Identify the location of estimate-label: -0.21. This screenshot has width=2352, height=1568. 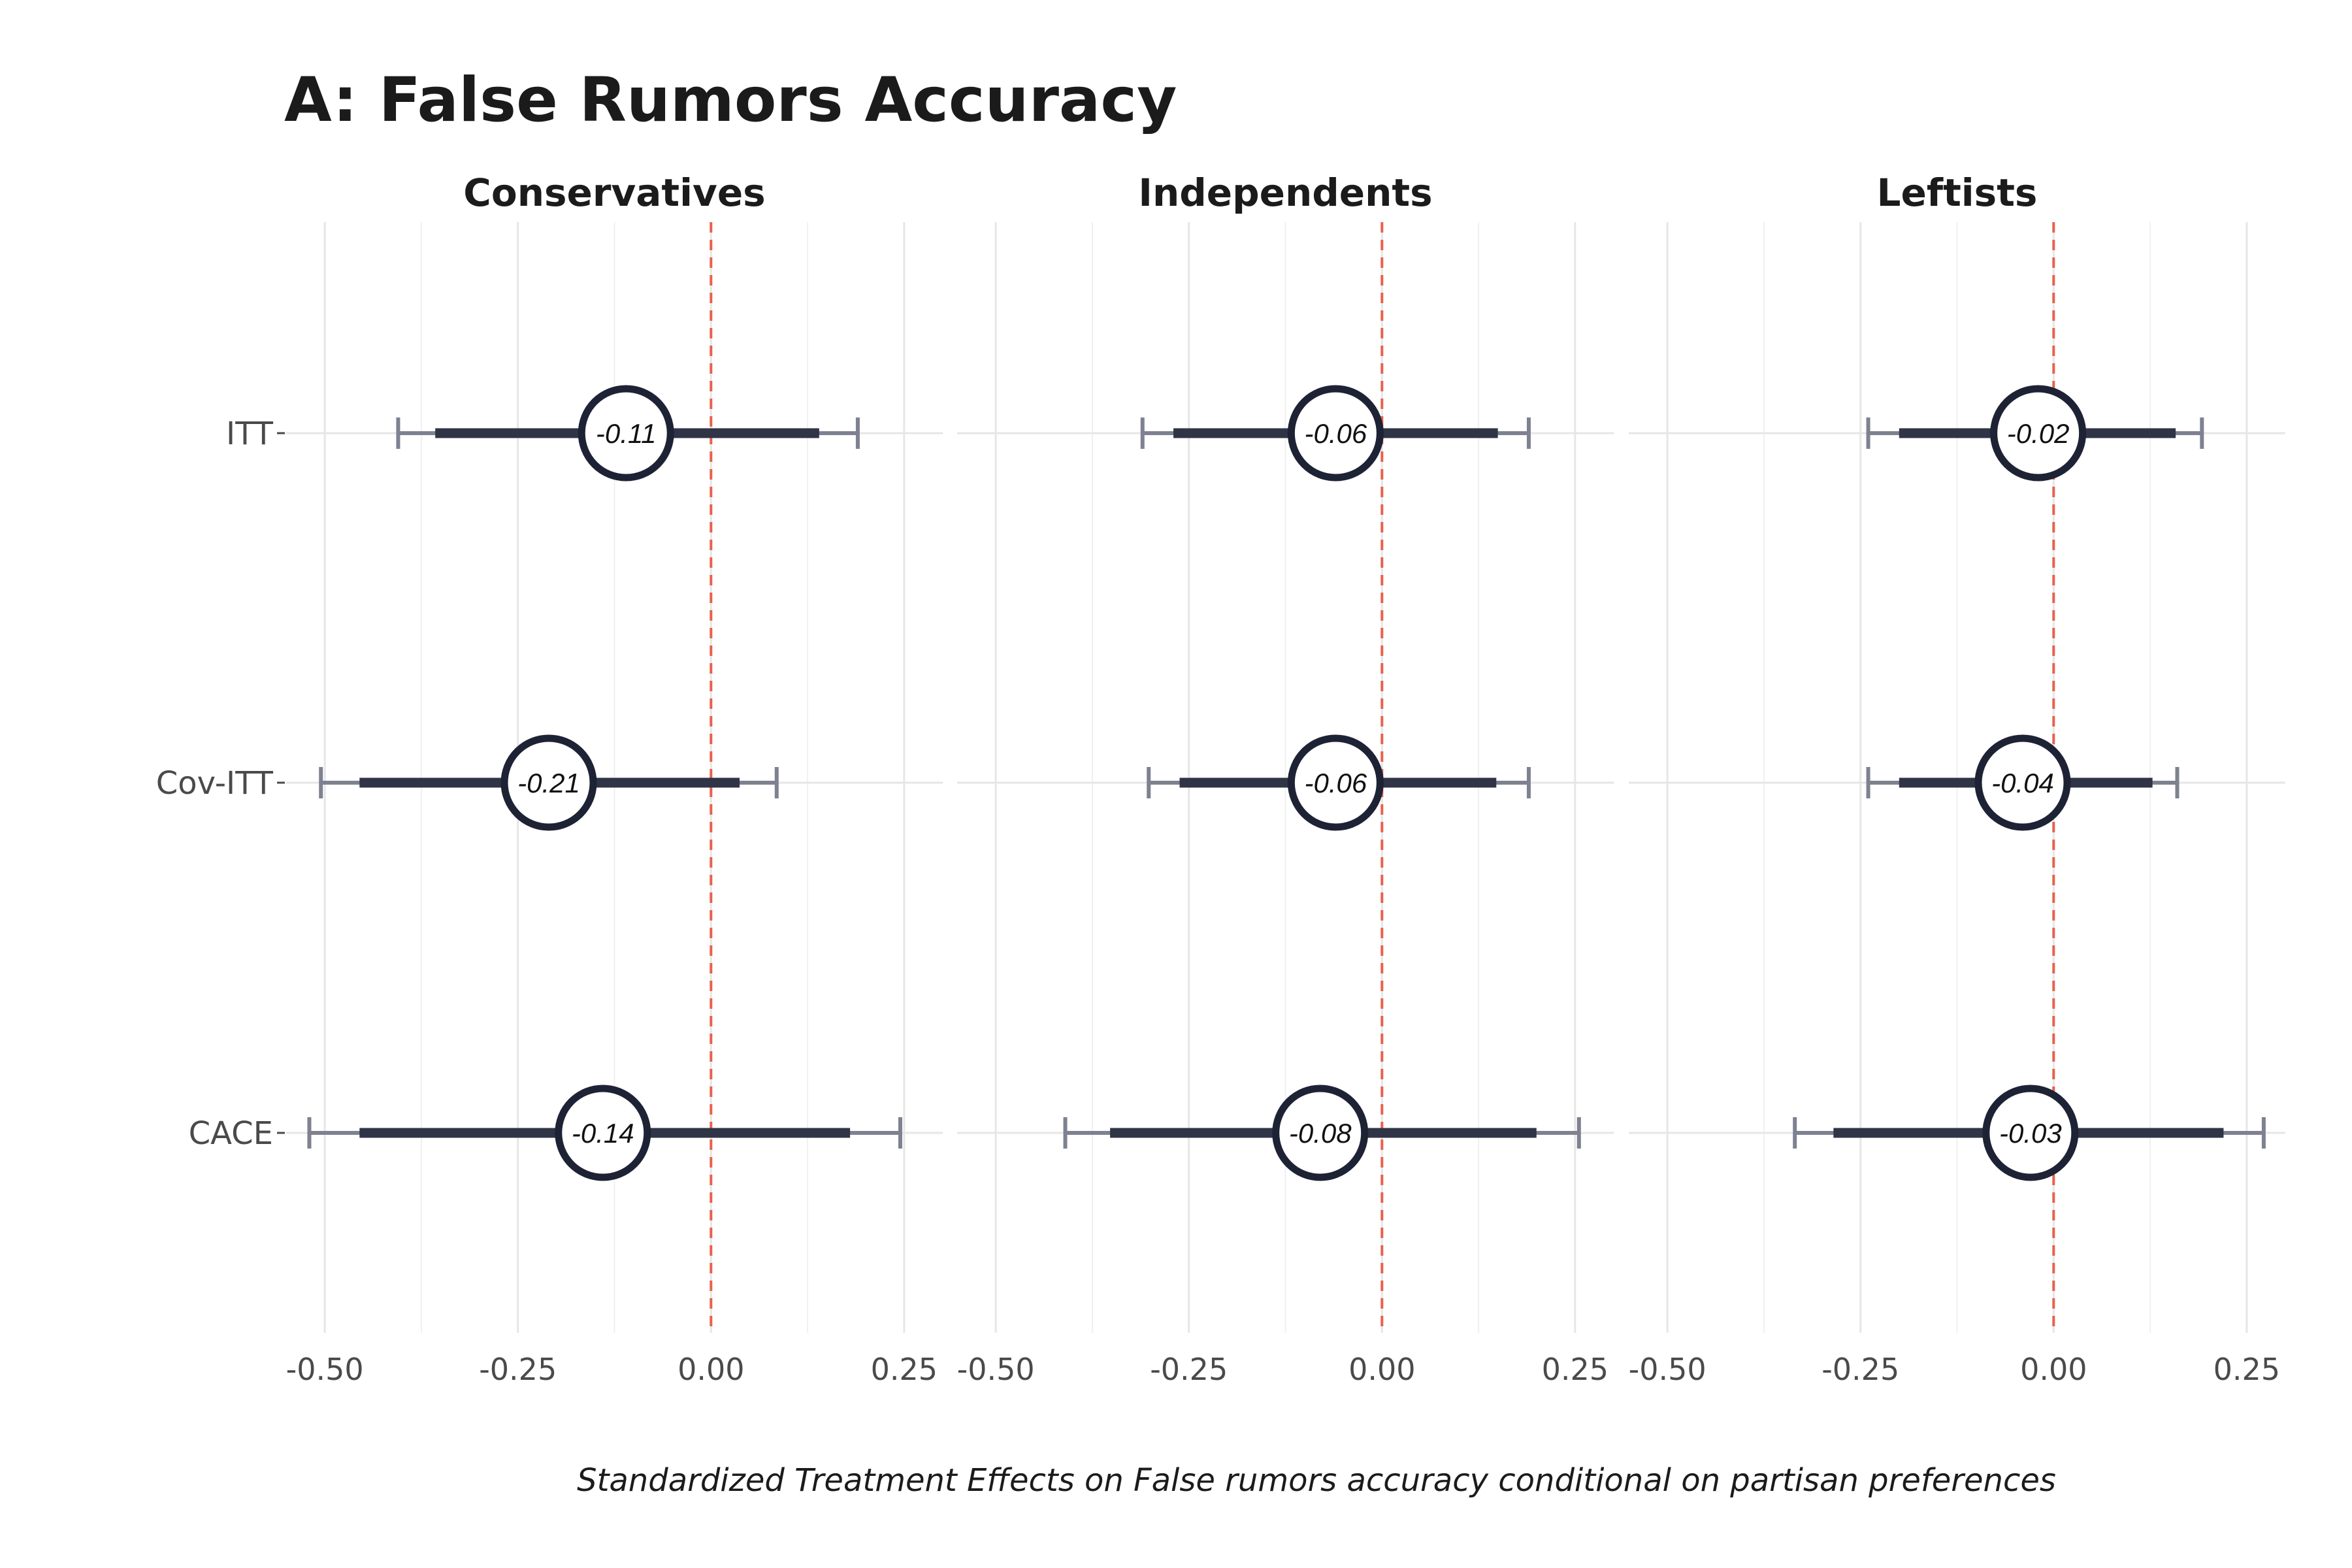
(548, 783).